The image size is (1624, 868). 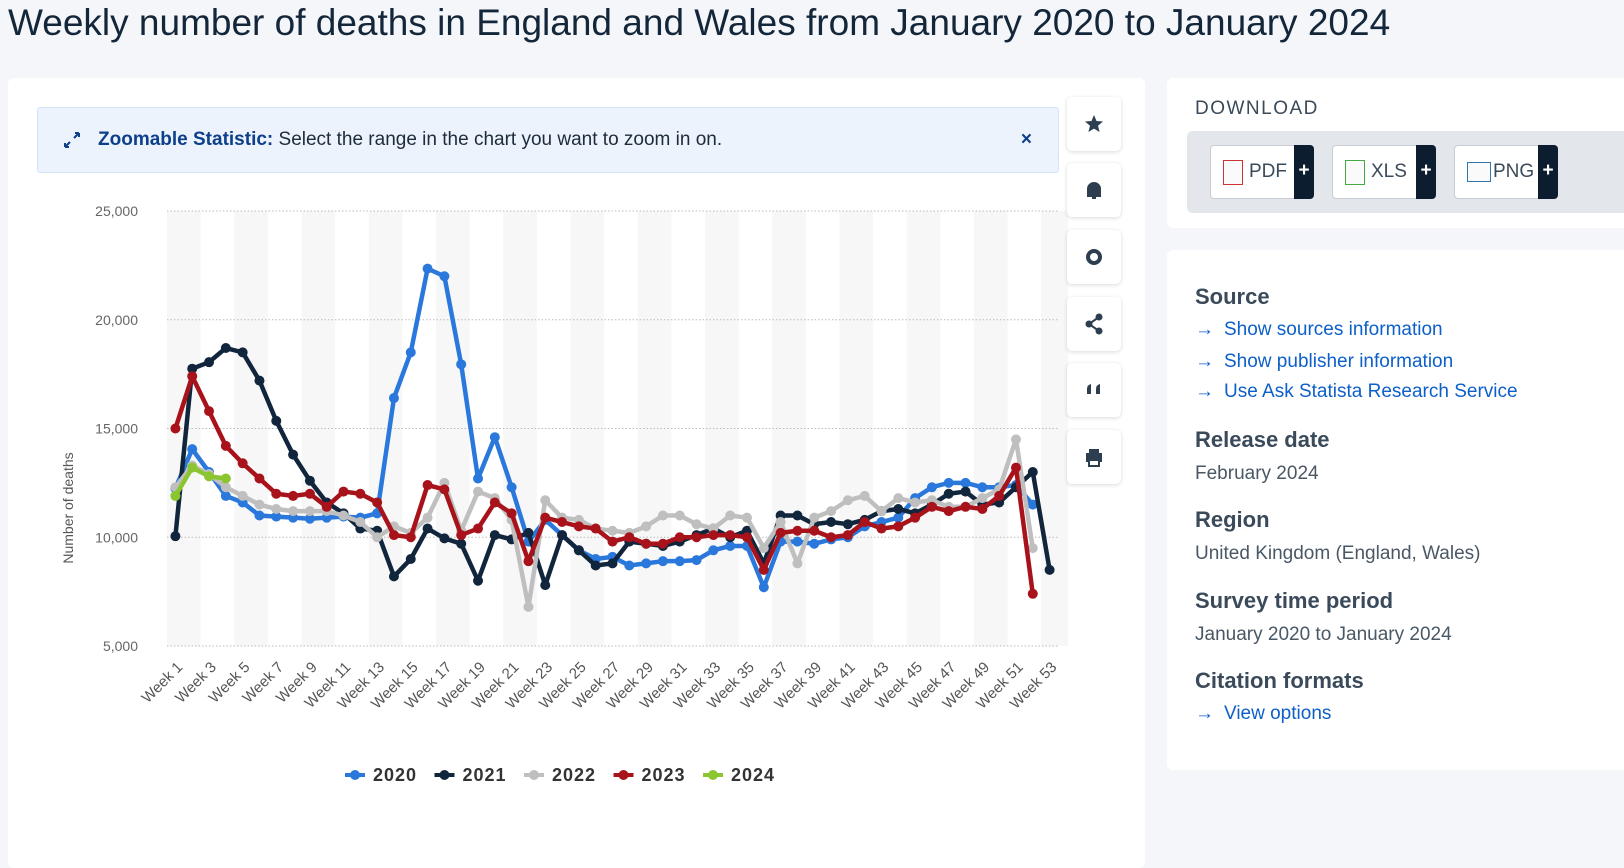 What do you see at coordinates (1094, 190) in the screenshot?
I see `notify-button` at bounding box center [1094, 190].